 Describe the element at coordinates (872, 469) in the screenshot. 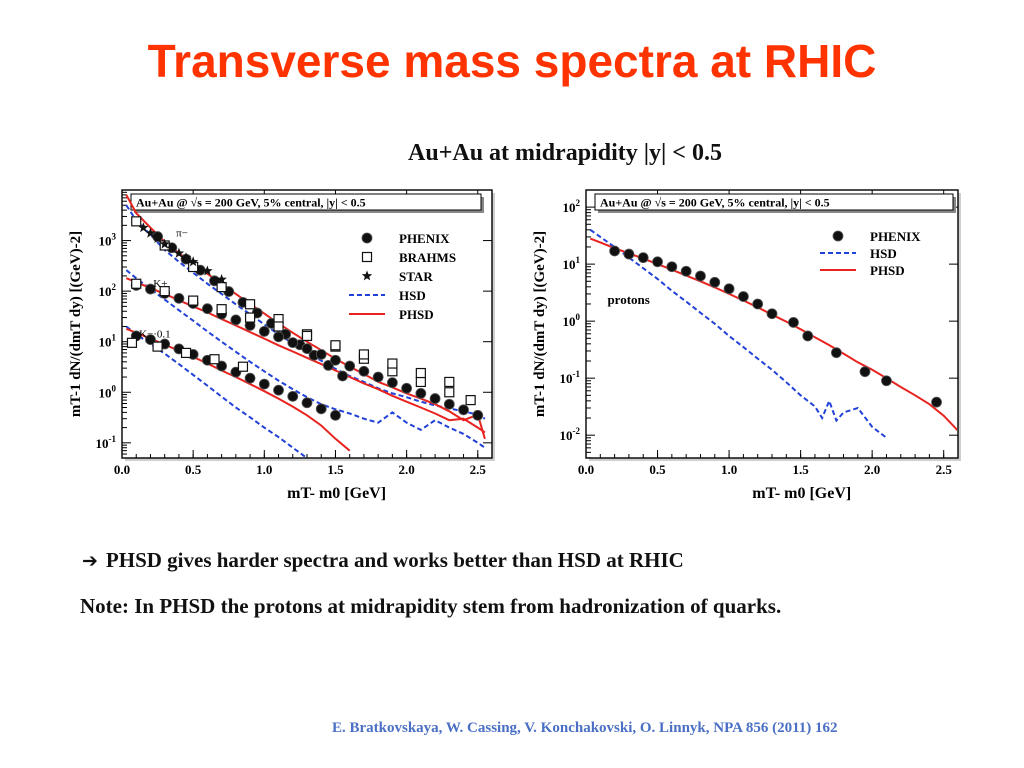

I see `x-tick-label: 2.0` at that location.